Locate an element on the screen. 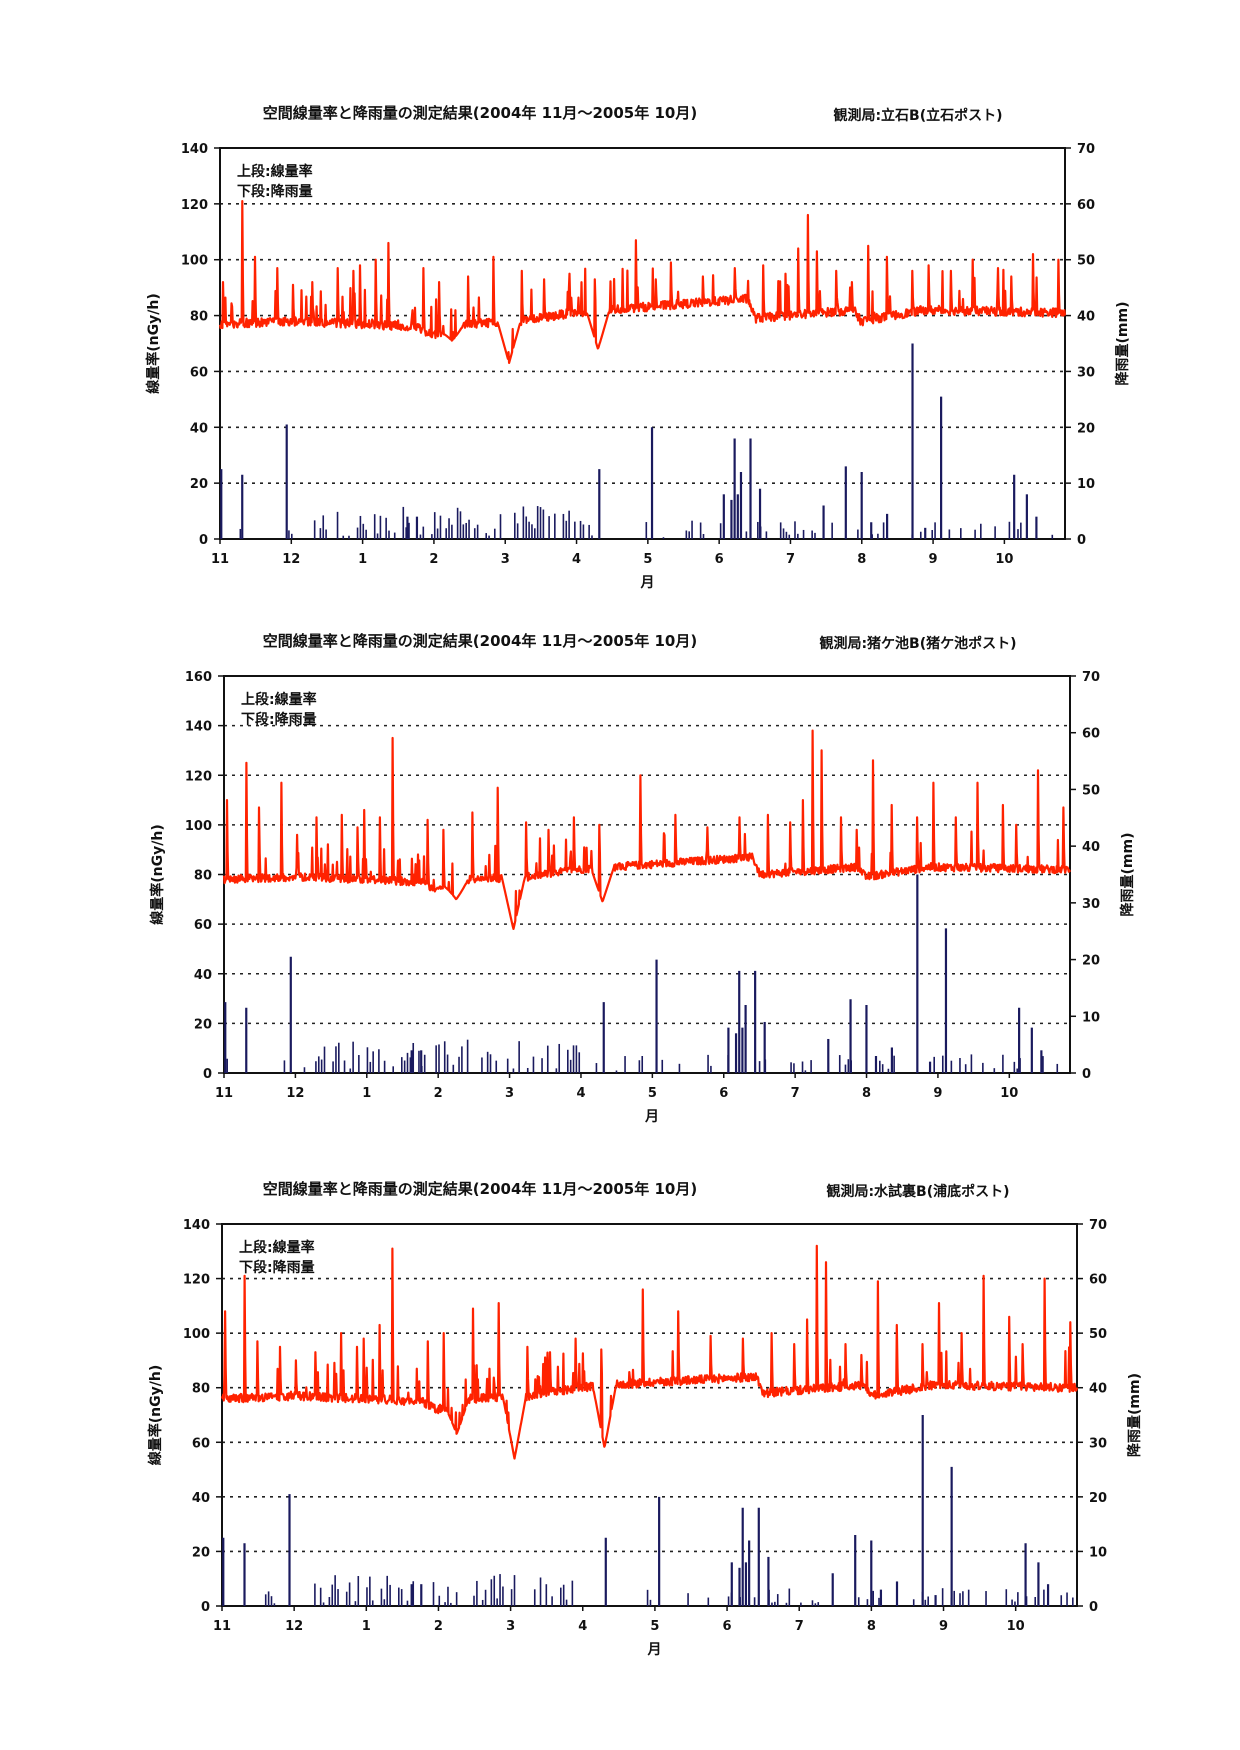  y-left-tick-label: 160 is located at coordinates (198, 677).